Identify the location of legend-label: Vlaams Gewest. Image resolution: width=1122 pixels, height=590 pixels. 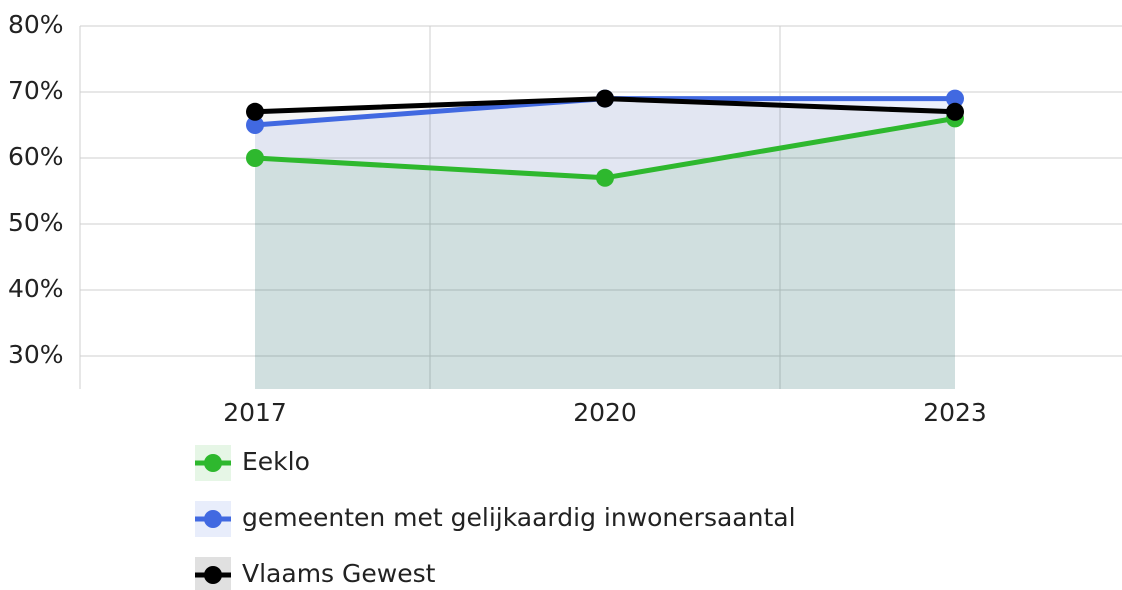
(339, 573).